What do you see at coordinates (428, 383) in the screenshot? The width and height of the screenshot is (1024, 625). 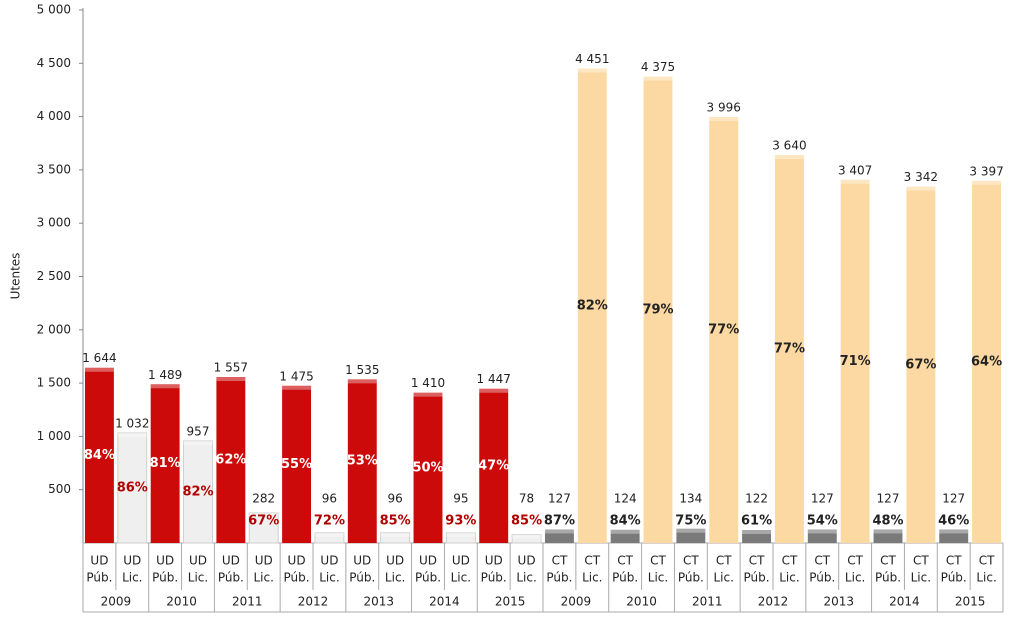 I see `value-label: 1 410` at bounding box center [428, 383].